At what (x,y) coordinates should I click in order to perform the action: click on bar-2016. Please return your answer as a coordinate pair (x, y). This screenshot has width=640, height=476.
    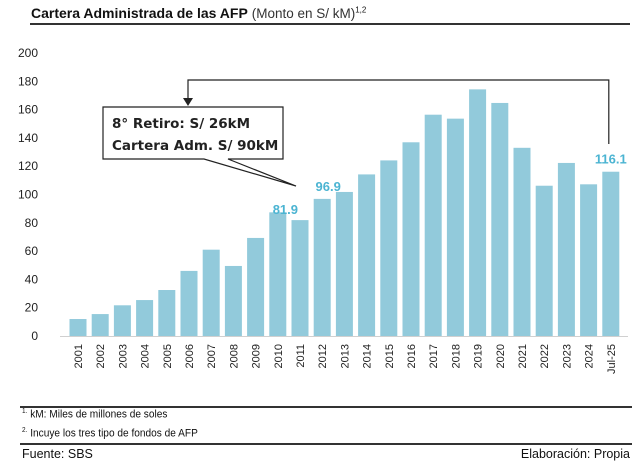
    Looking at the image, I should click on (411, 239).